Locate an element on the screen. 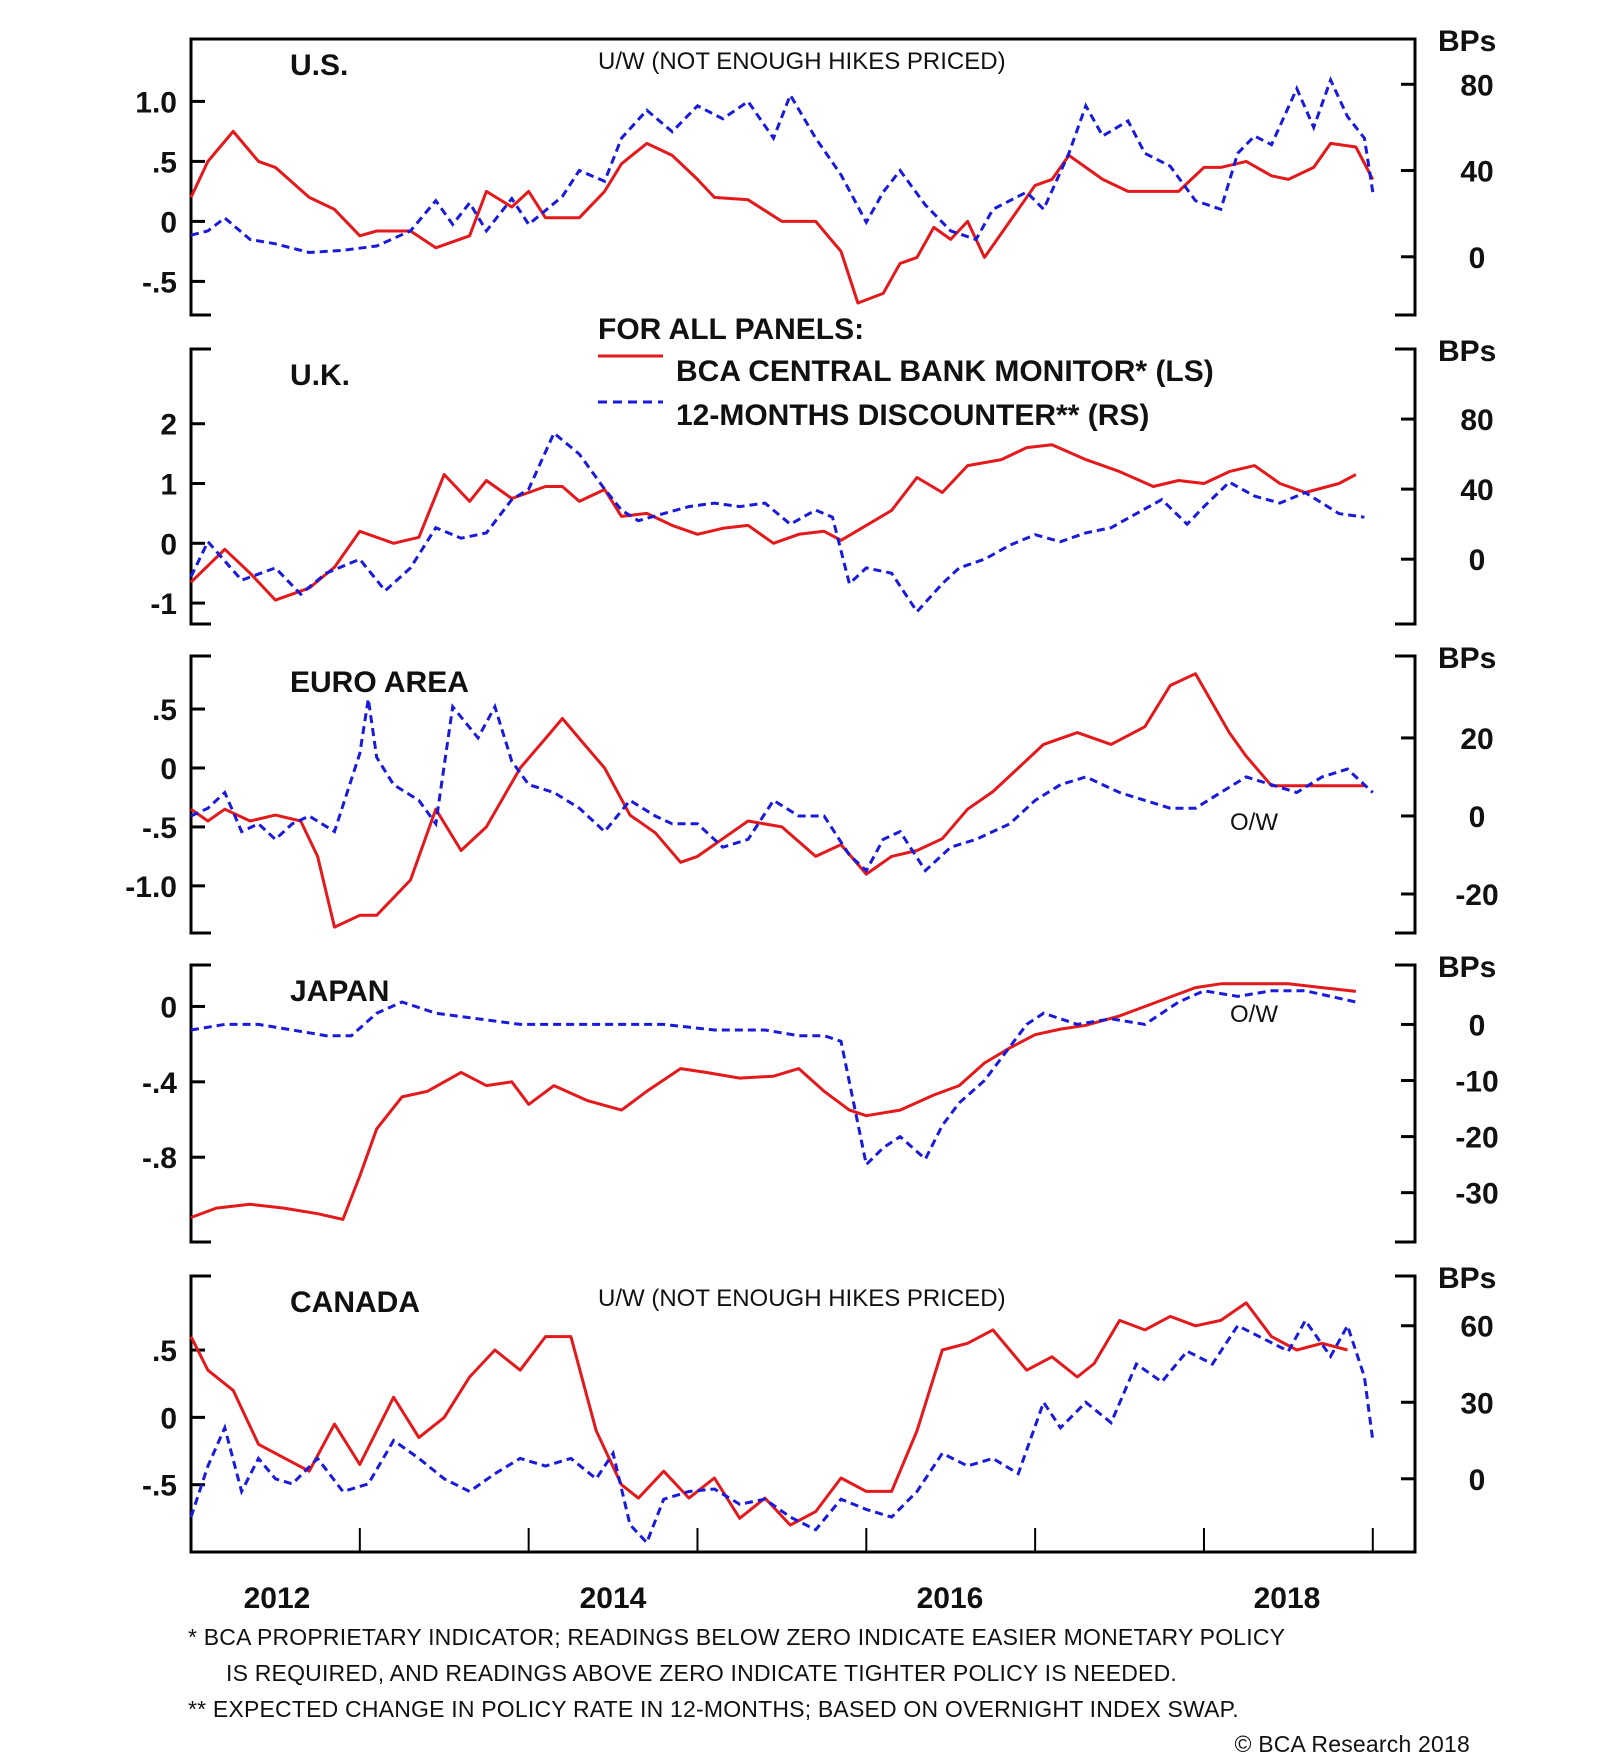  right-tick-label: 30 is located at coordinates (1476, 1403).